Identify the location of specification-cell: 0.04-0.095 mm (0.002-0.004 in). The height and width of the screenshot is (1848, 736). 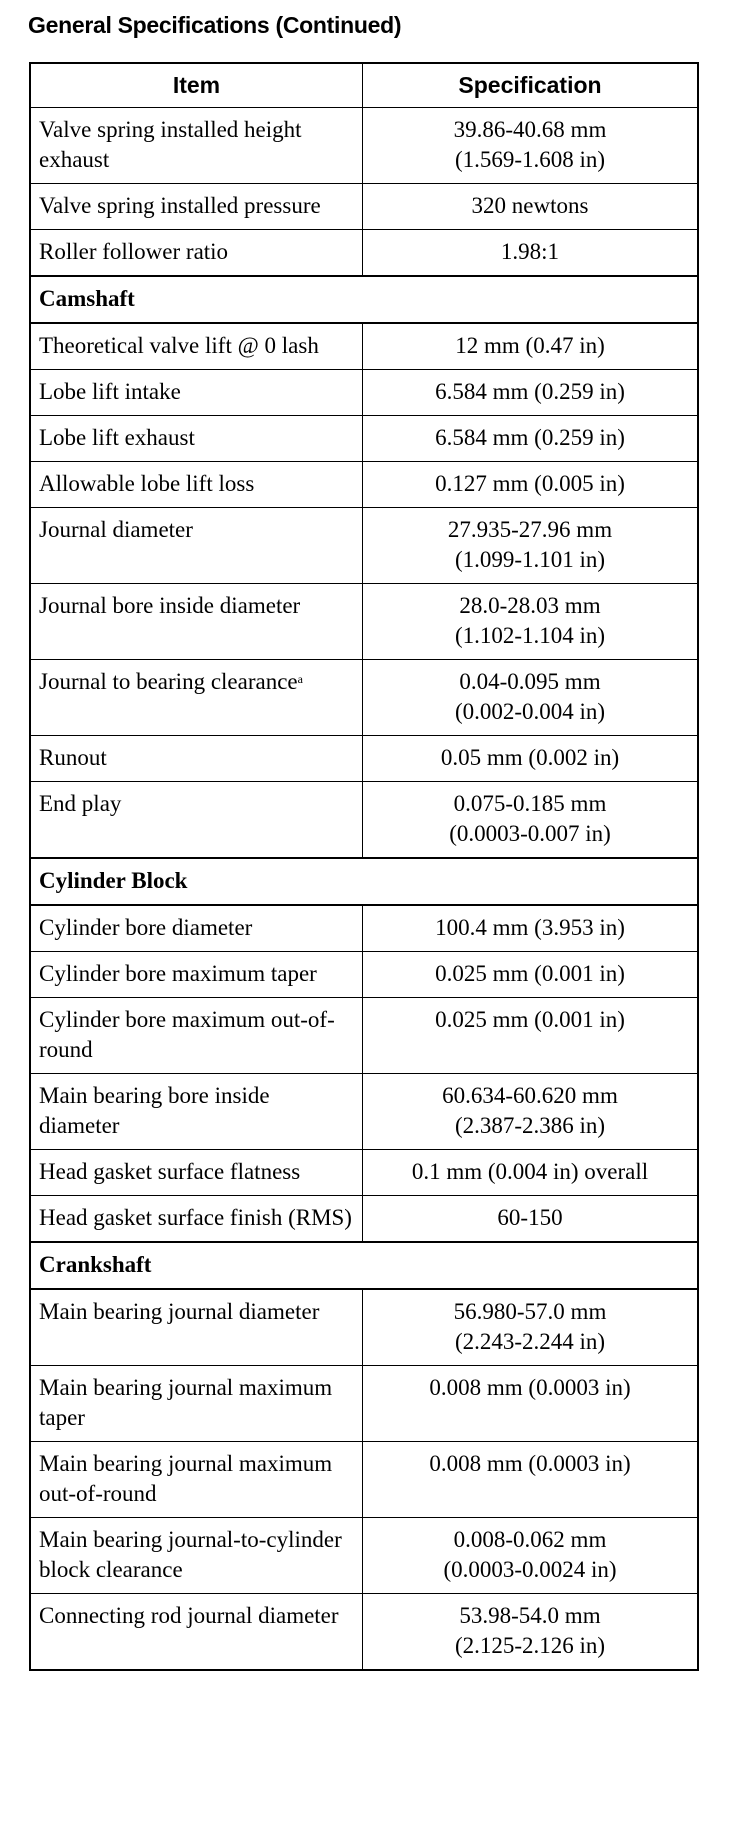
(530, 697).